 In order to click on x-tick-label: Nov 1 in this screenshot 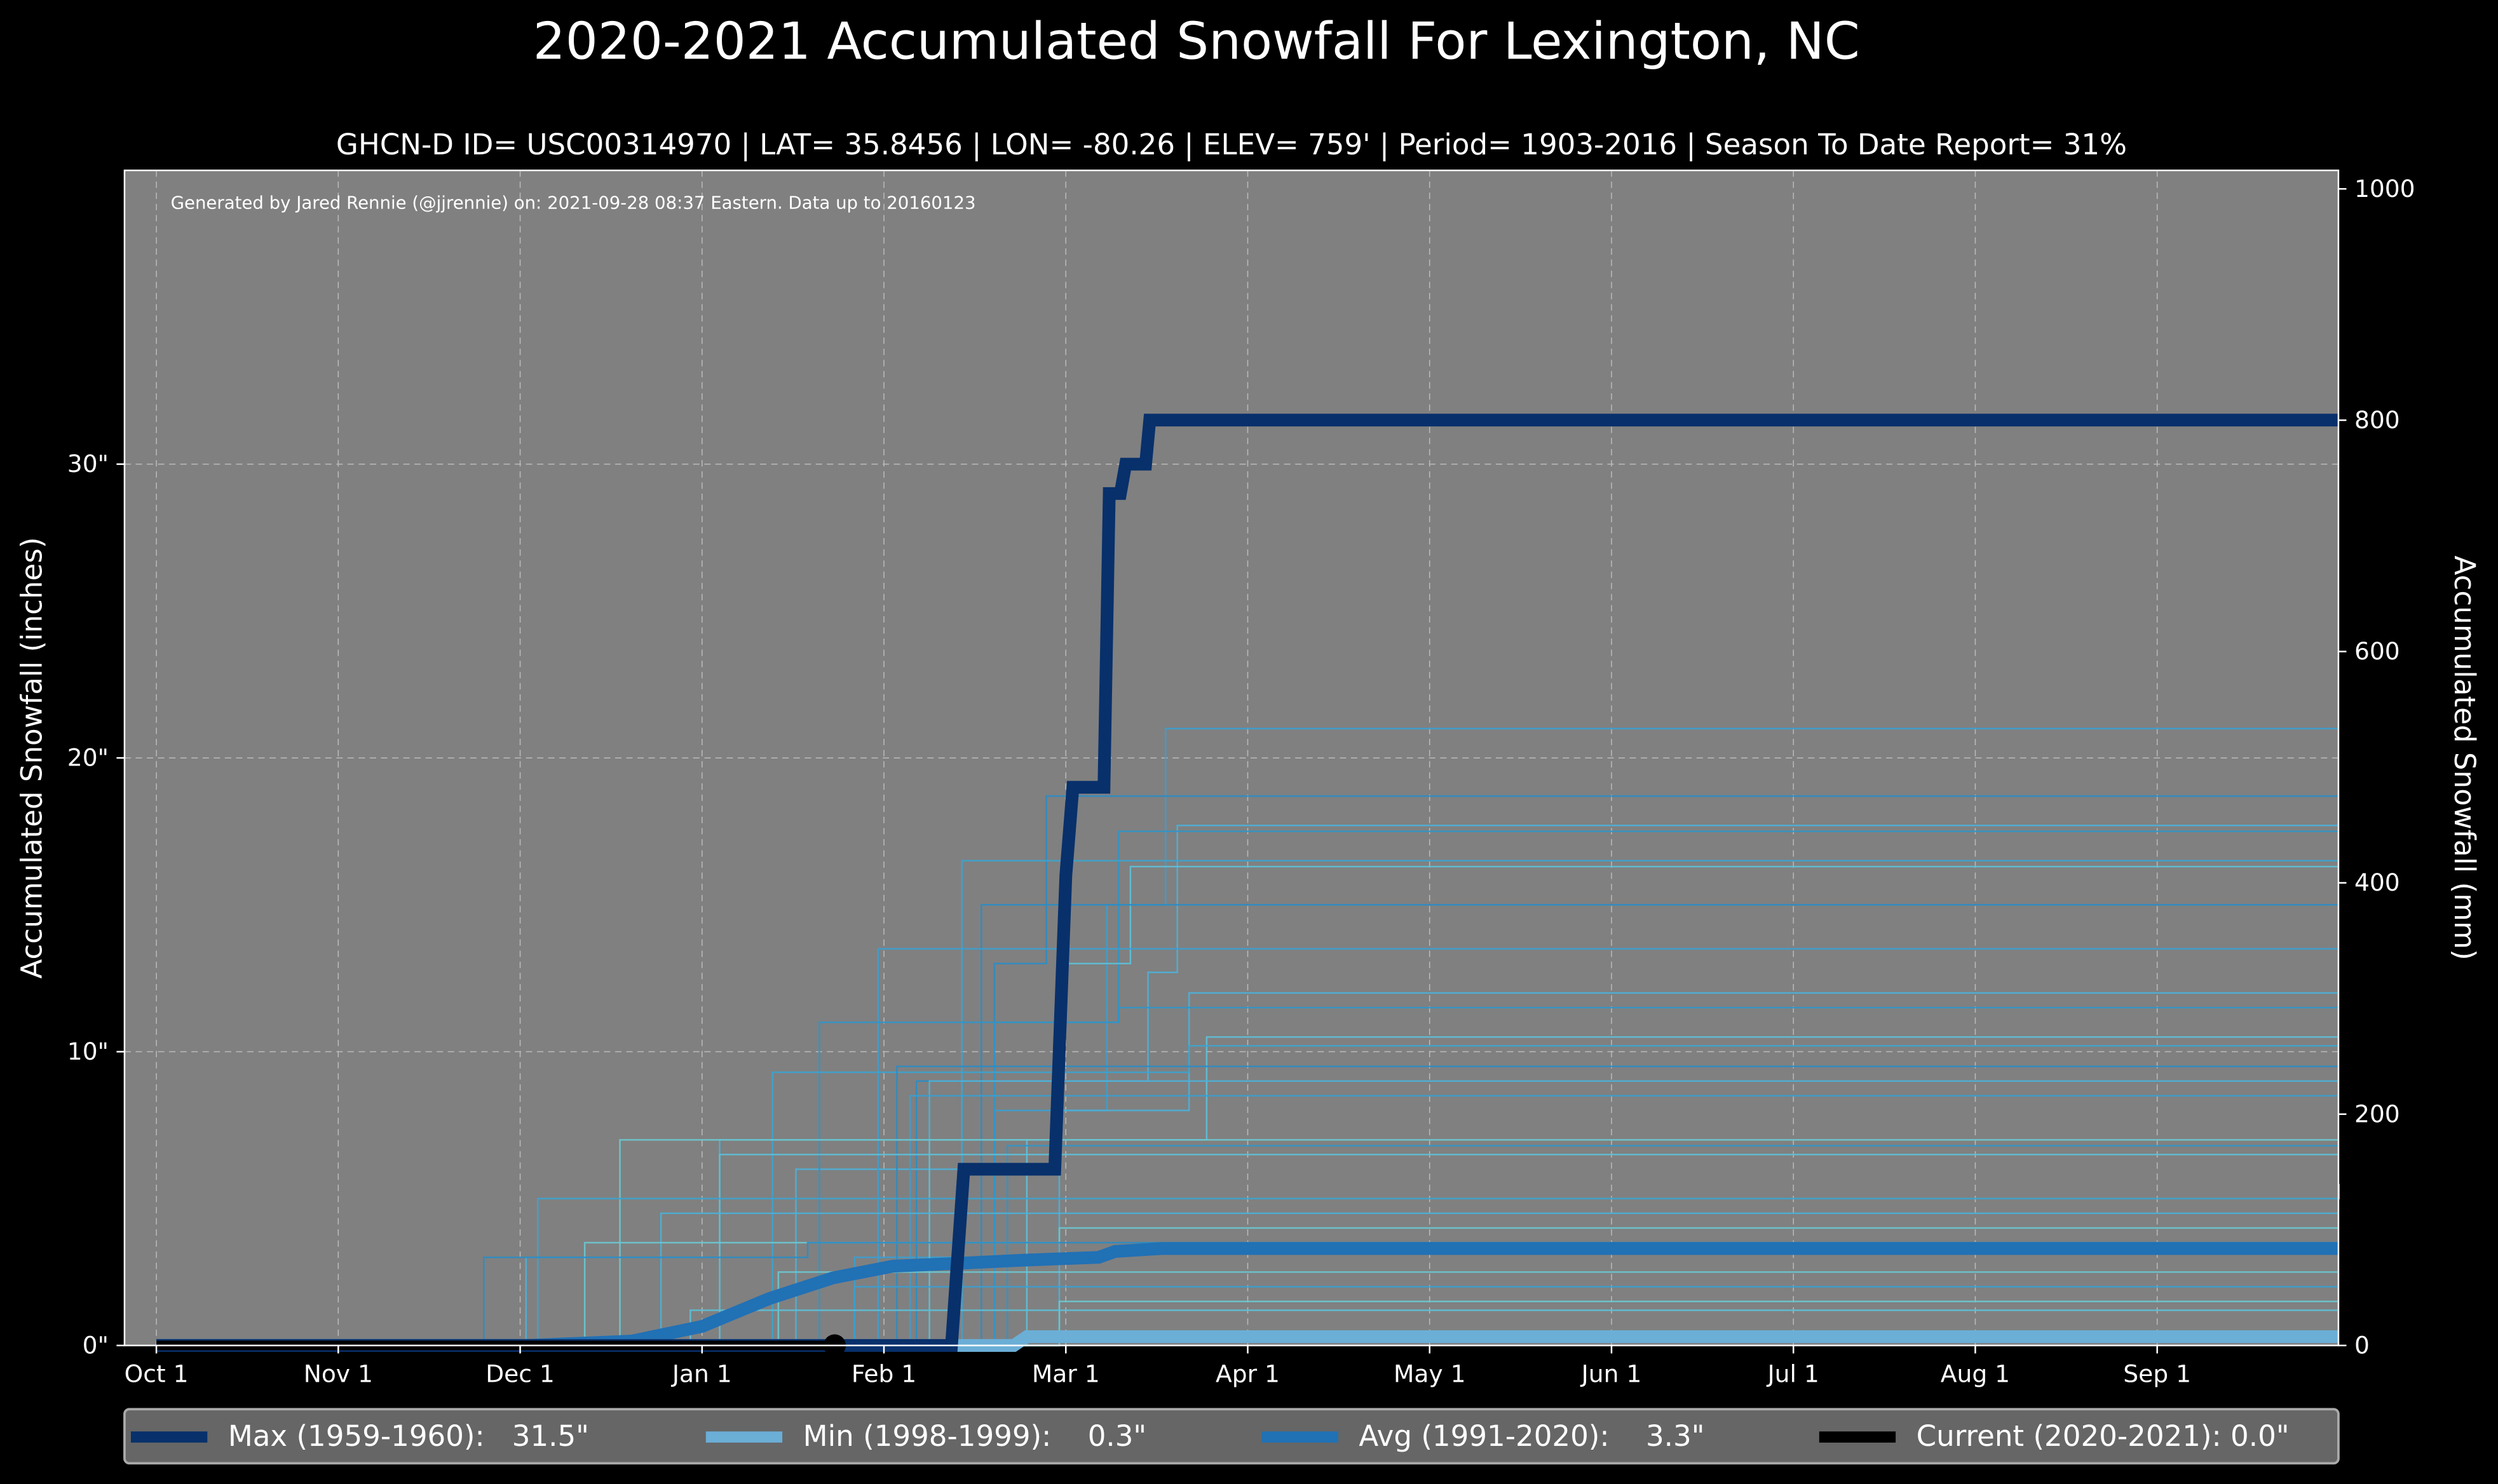, I will do `click(338, 1374)`.